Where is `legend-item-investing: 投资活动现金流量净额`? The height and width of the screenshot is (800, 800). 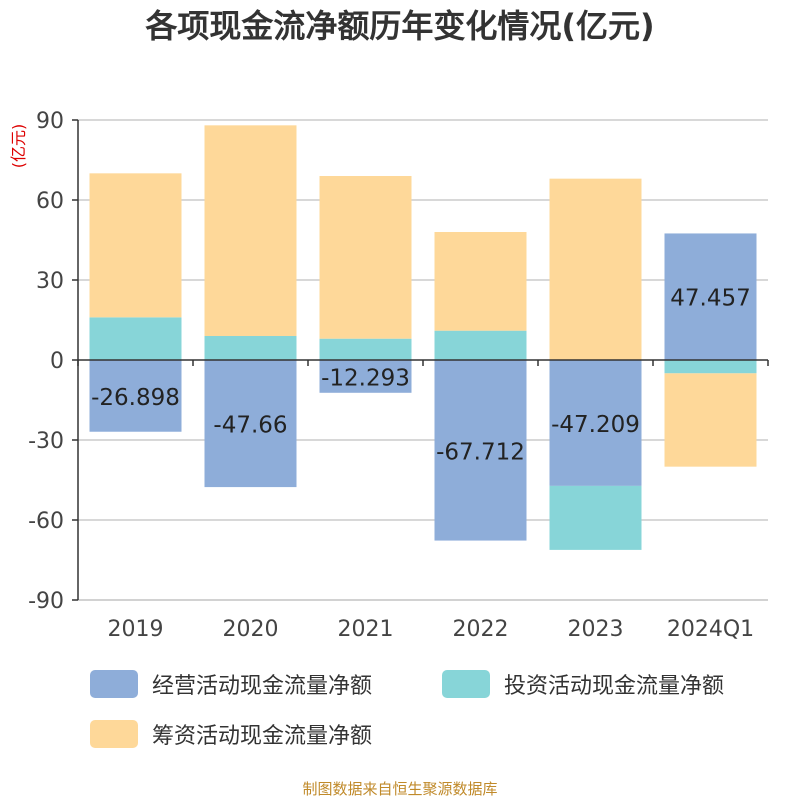 legend-item-investing: 投资活动现金流量净额 is located at coordinates (583, 684).